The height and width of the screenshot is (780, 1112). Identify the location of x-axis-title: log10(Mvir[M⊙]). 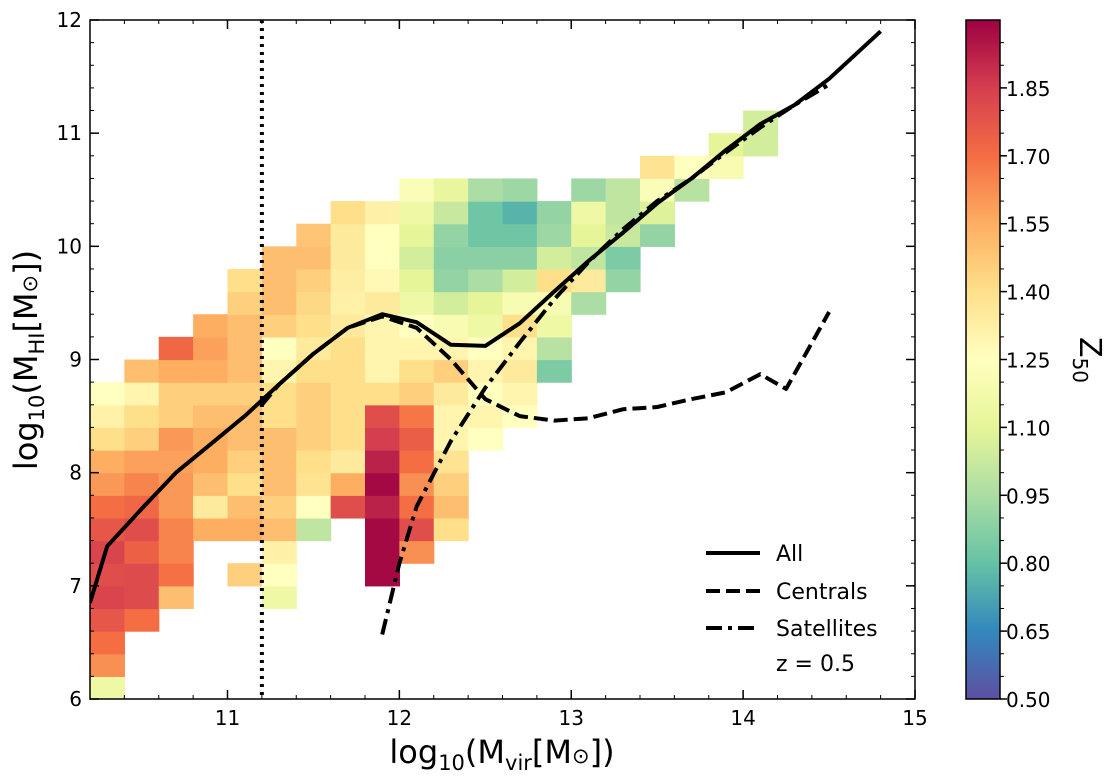
(501, 754).